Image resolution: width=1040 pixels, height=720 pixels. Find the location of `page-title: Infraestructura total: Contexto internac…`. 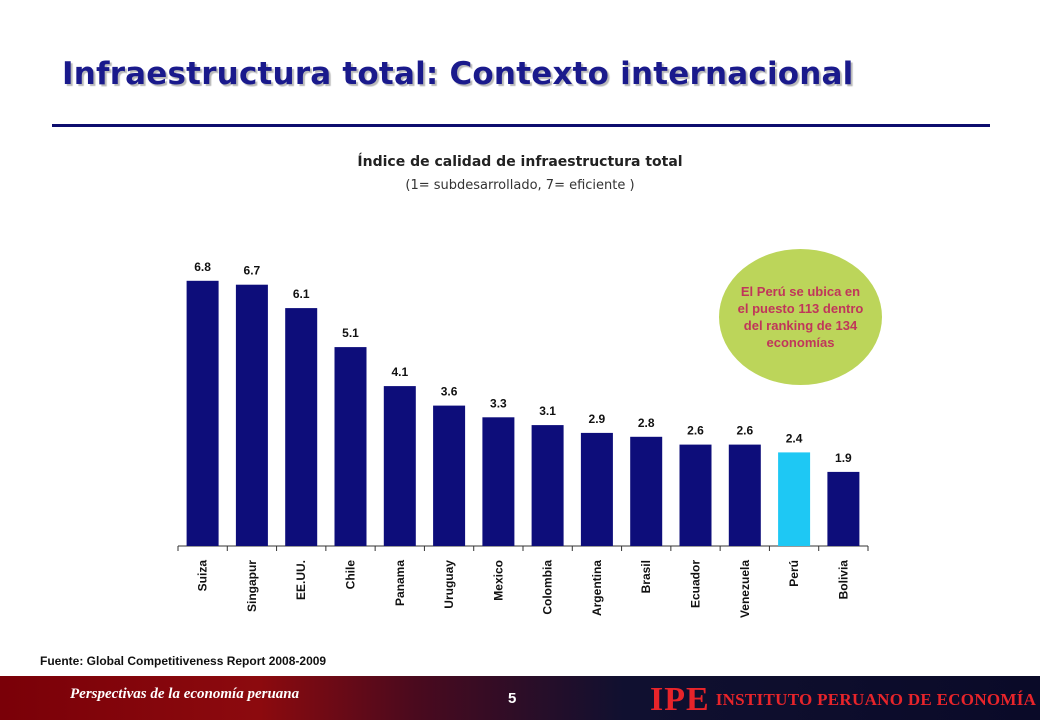

page-title: Infraestructura total: Contexto internac… is located at coordinates (458, 74).